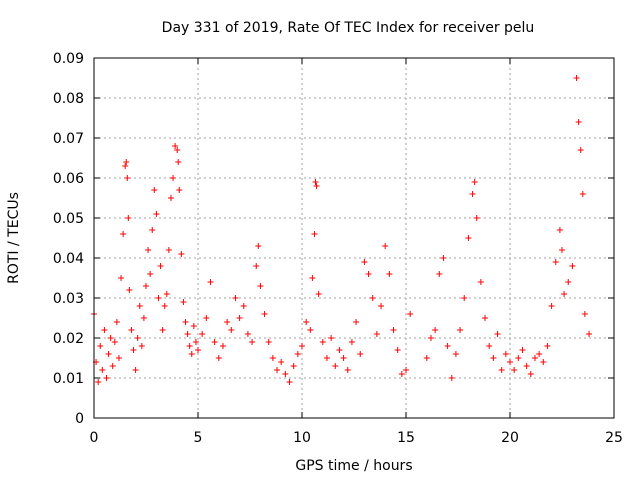  What do you see at coordinates (68, 179) in the screenshot?
I see `y-tick-label: 0.06` at bounding box center [68, 179].